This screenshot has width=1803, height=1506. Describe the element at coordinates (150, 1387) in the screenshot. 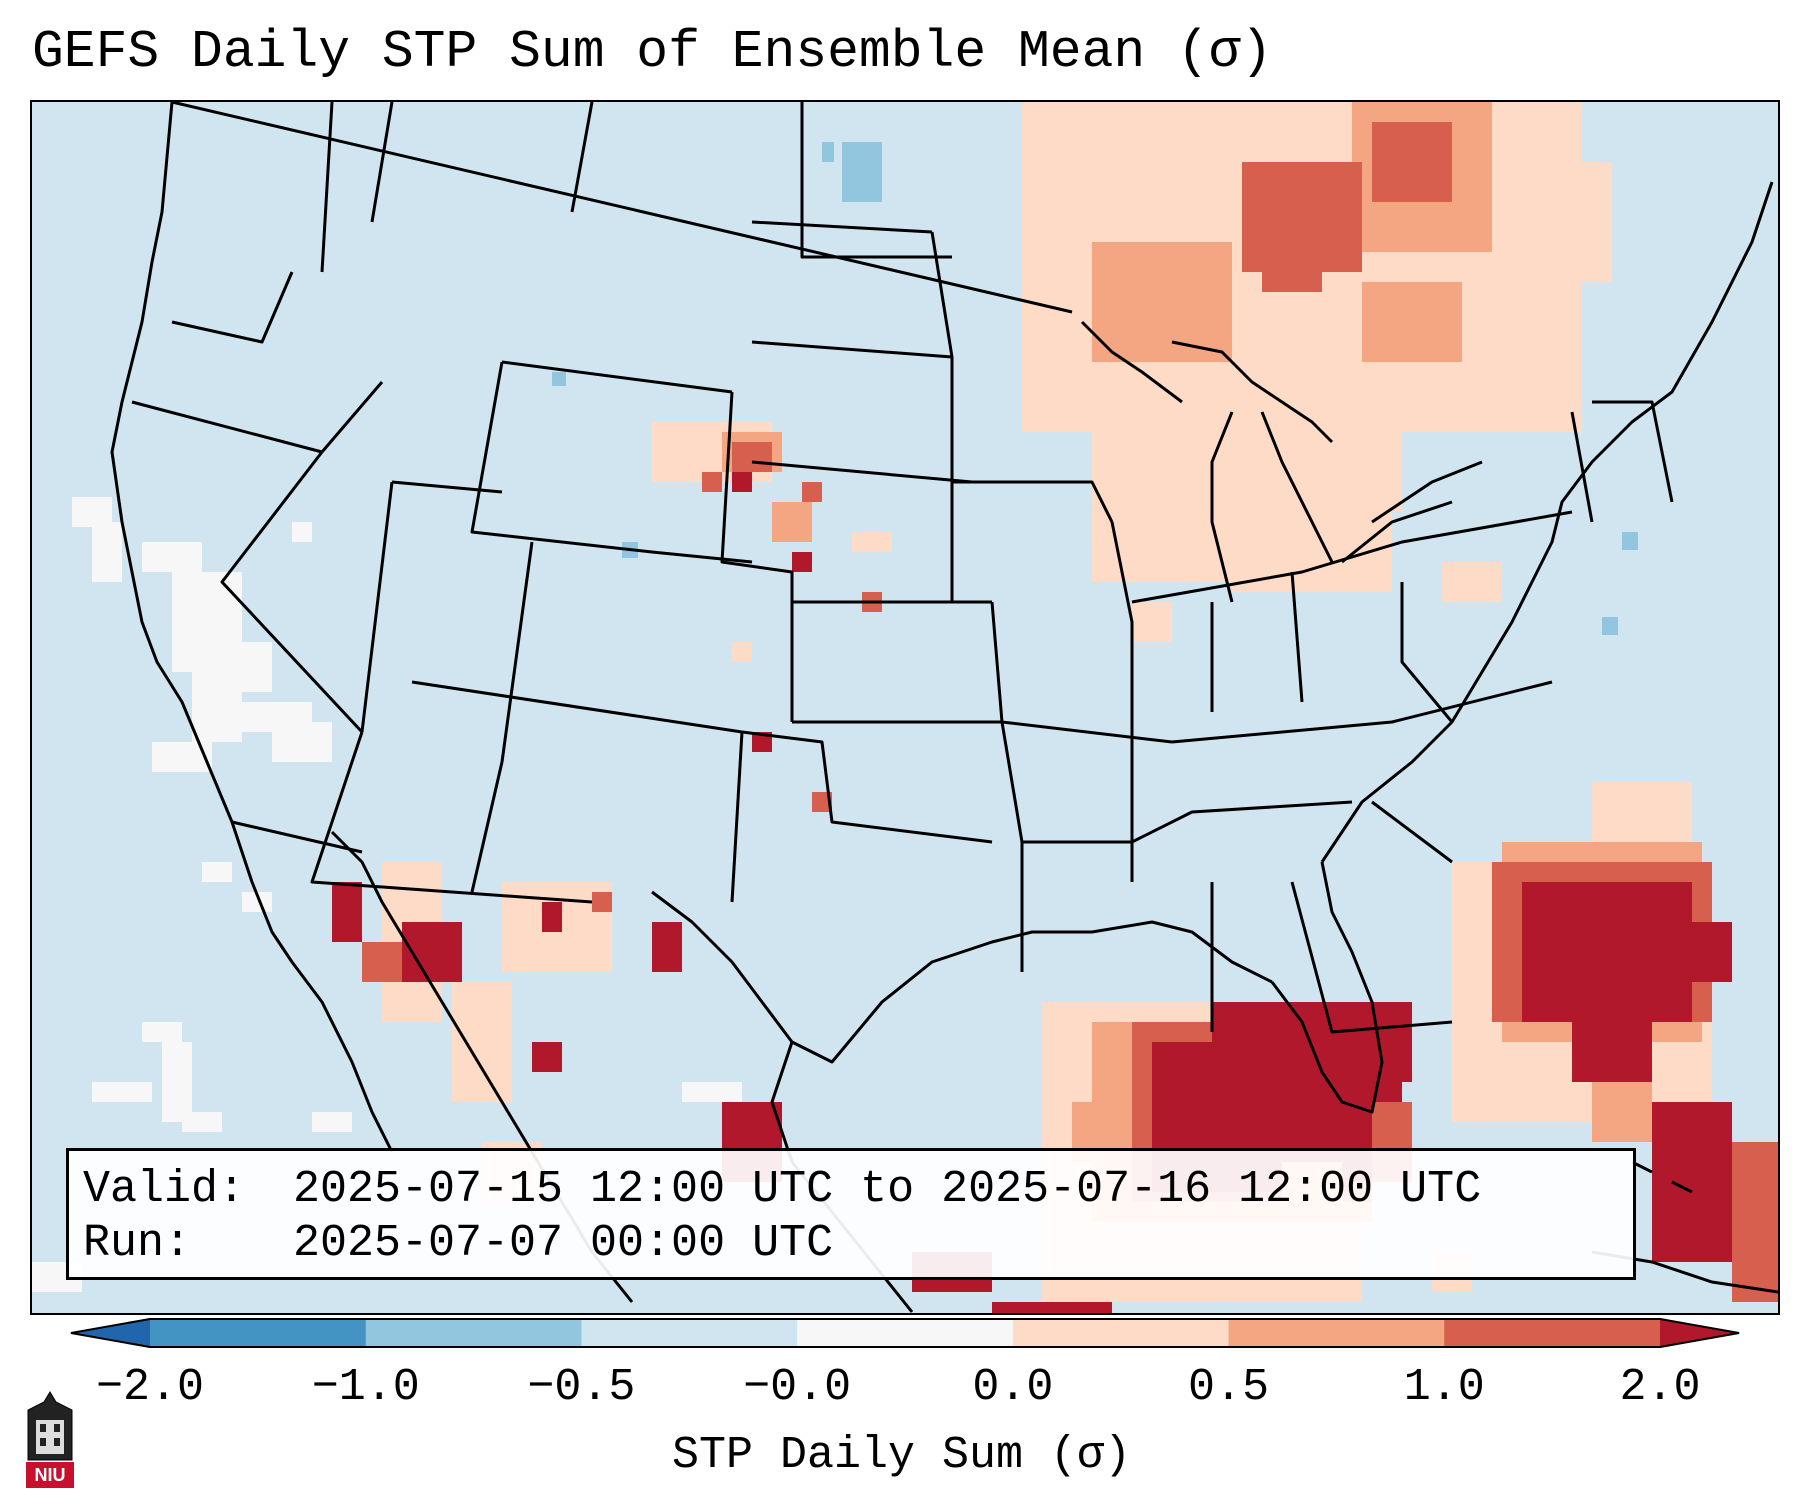

I see `colorbar-tick-label: −2.0` at that location.